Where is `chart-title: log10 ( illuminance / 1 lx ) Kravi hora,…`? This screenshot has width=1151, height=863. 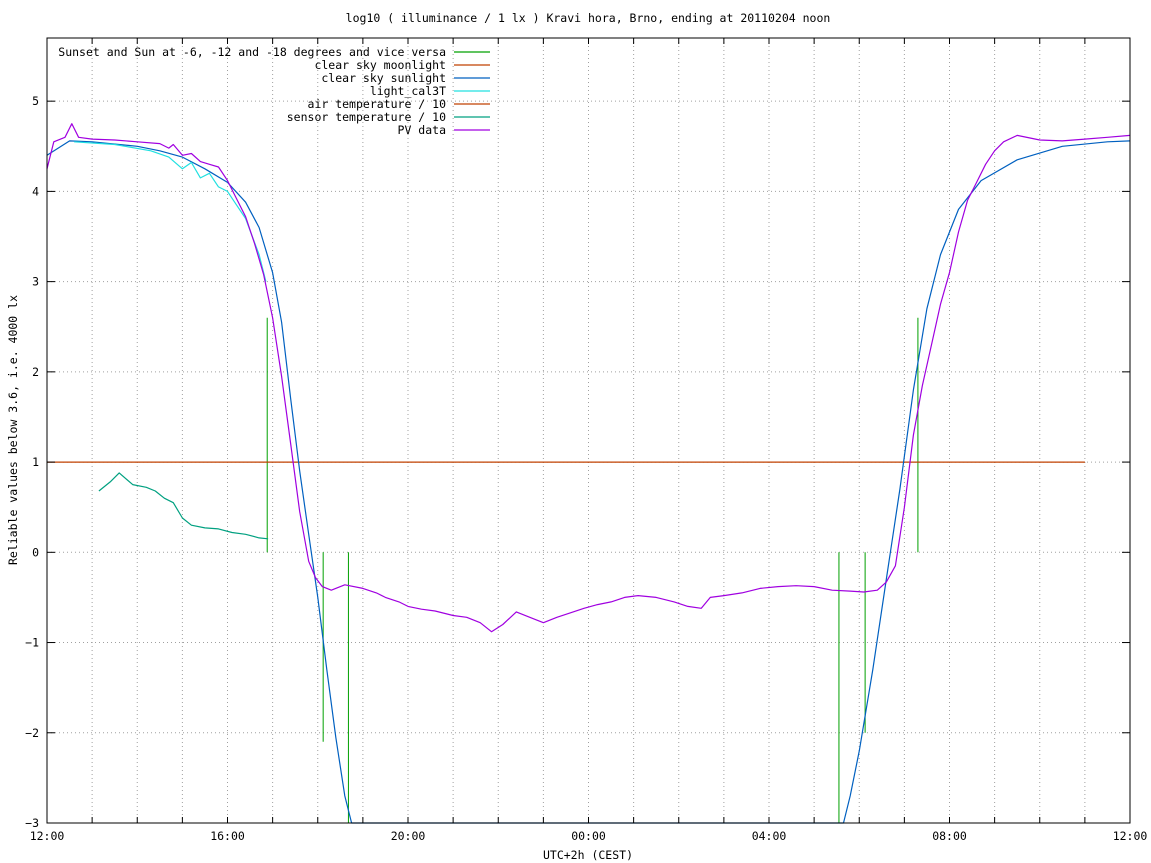
chart-title: log10 ( illuminance / 1 lx ) Kravi hora,… is located at coordinates (588, 18).